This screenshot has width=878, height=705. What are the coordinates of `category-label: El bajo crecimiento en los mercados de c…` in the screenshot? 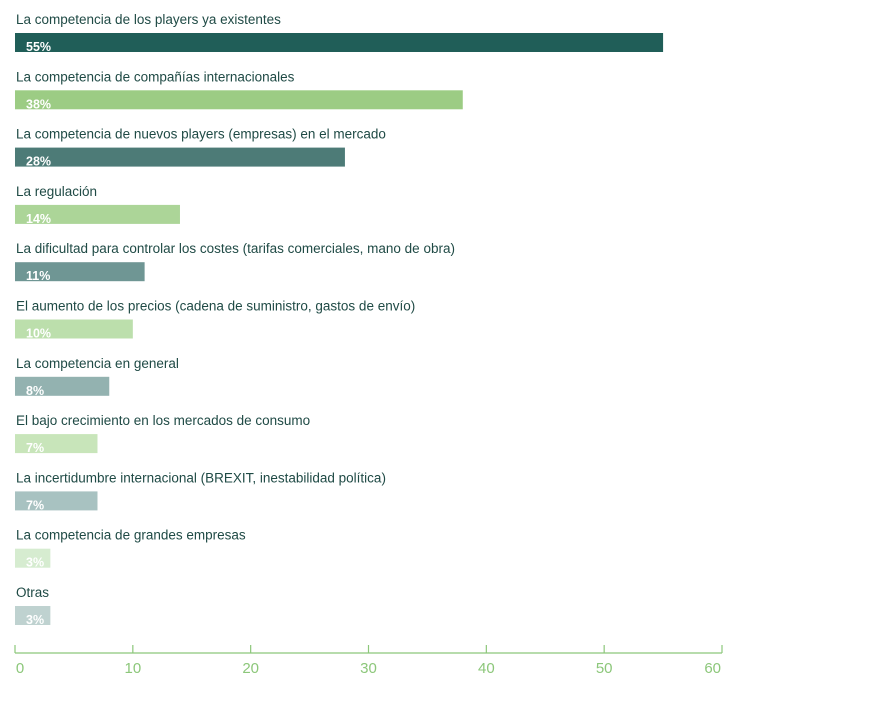 It's located at (163, 420).